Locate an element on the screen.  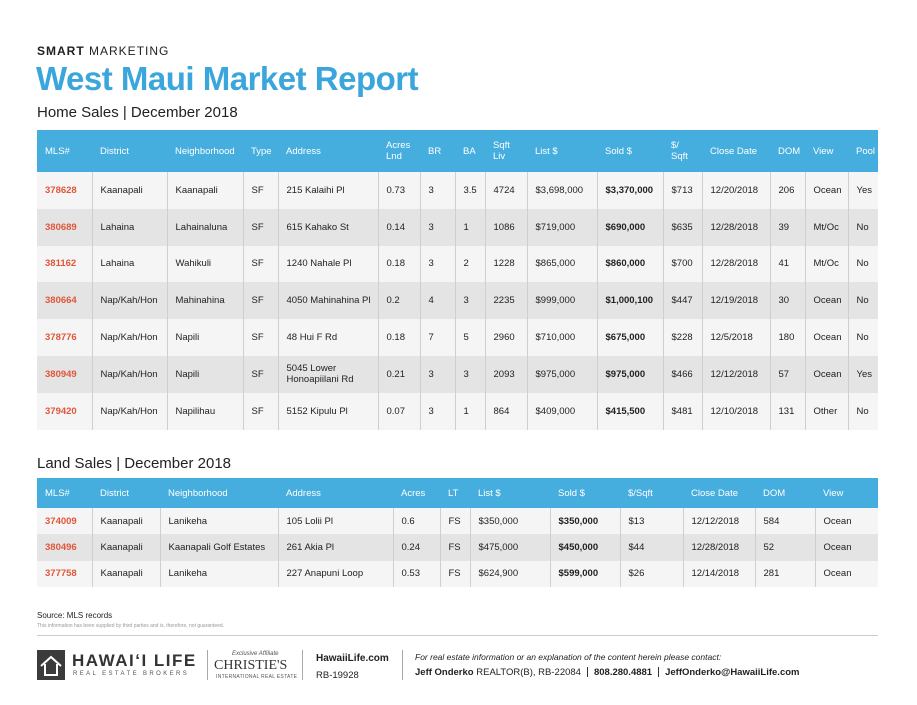
brand-sub: REAL ESTATE BROKERS is located at coordinates (131, 674).